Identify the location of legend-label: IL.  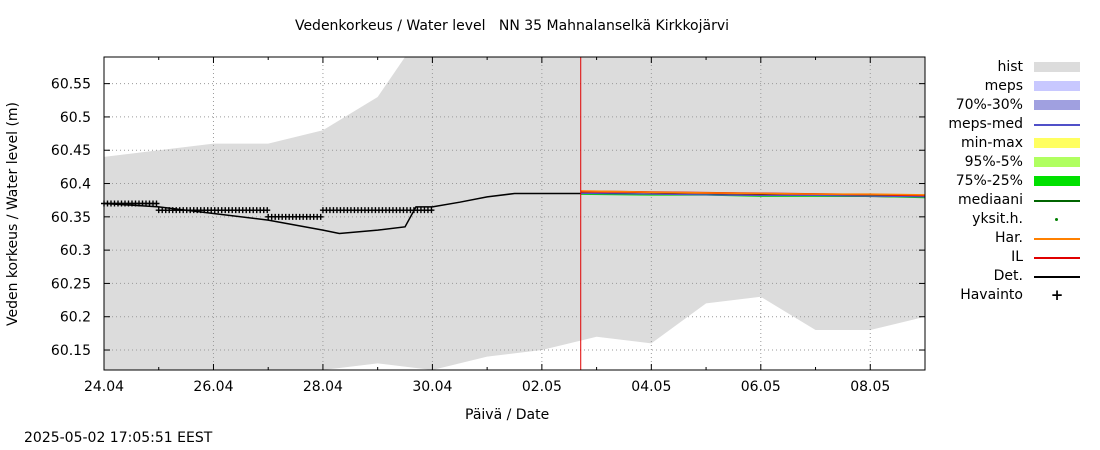
(1017, 257).